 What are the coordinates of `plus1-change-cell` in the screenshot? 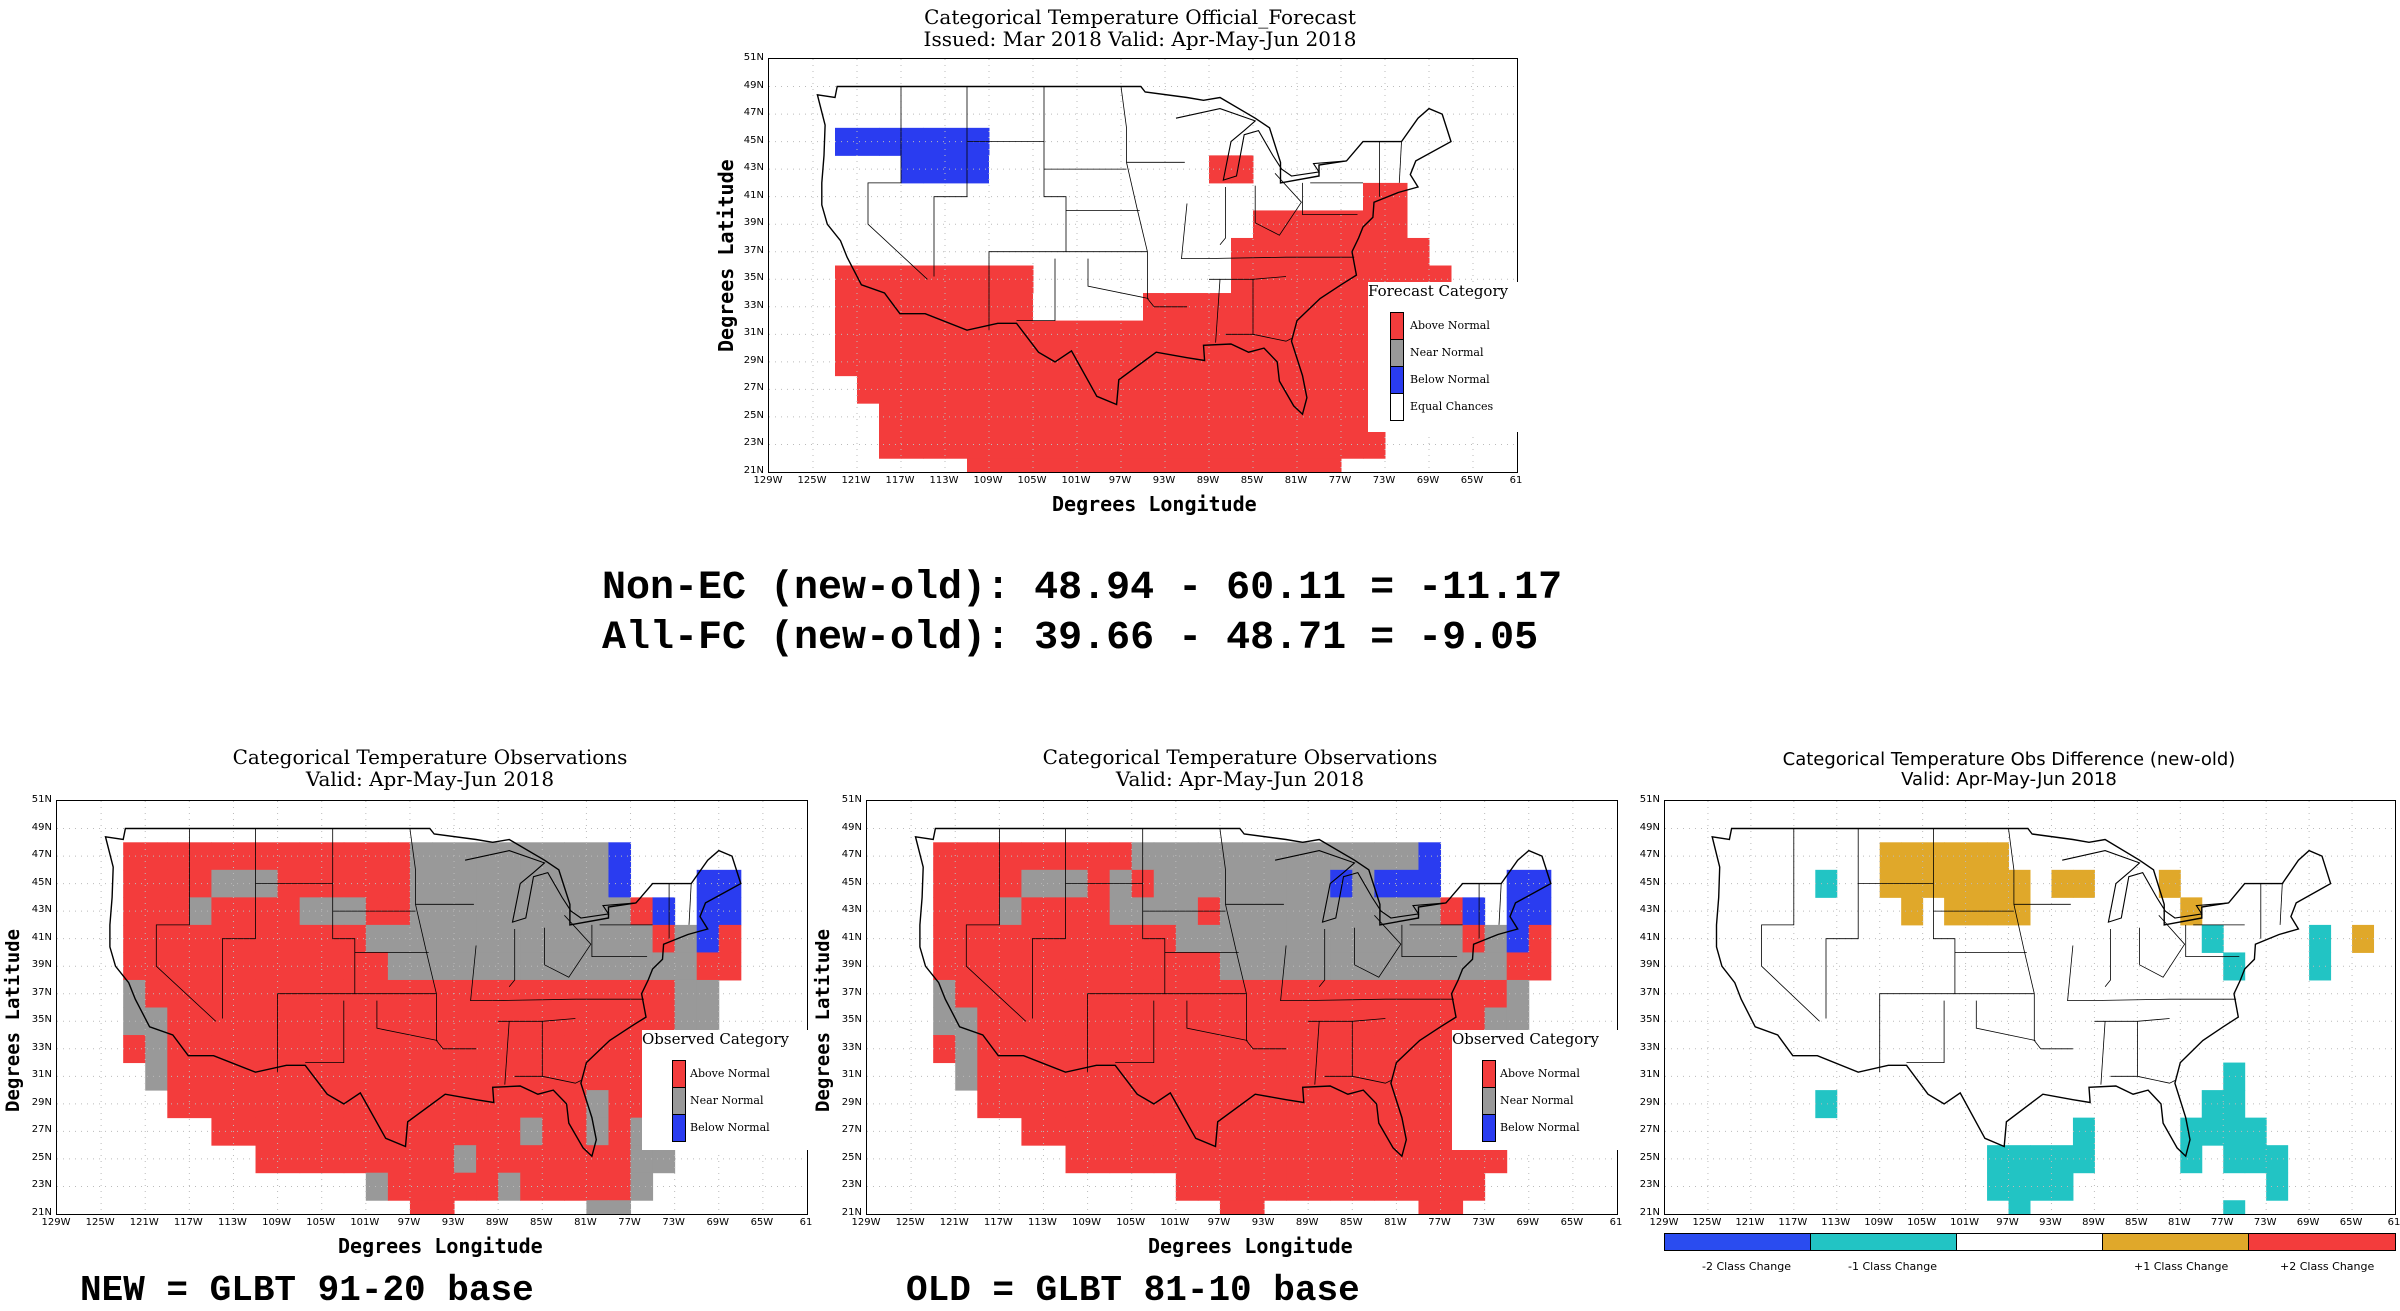 It's located at (1998, 856).